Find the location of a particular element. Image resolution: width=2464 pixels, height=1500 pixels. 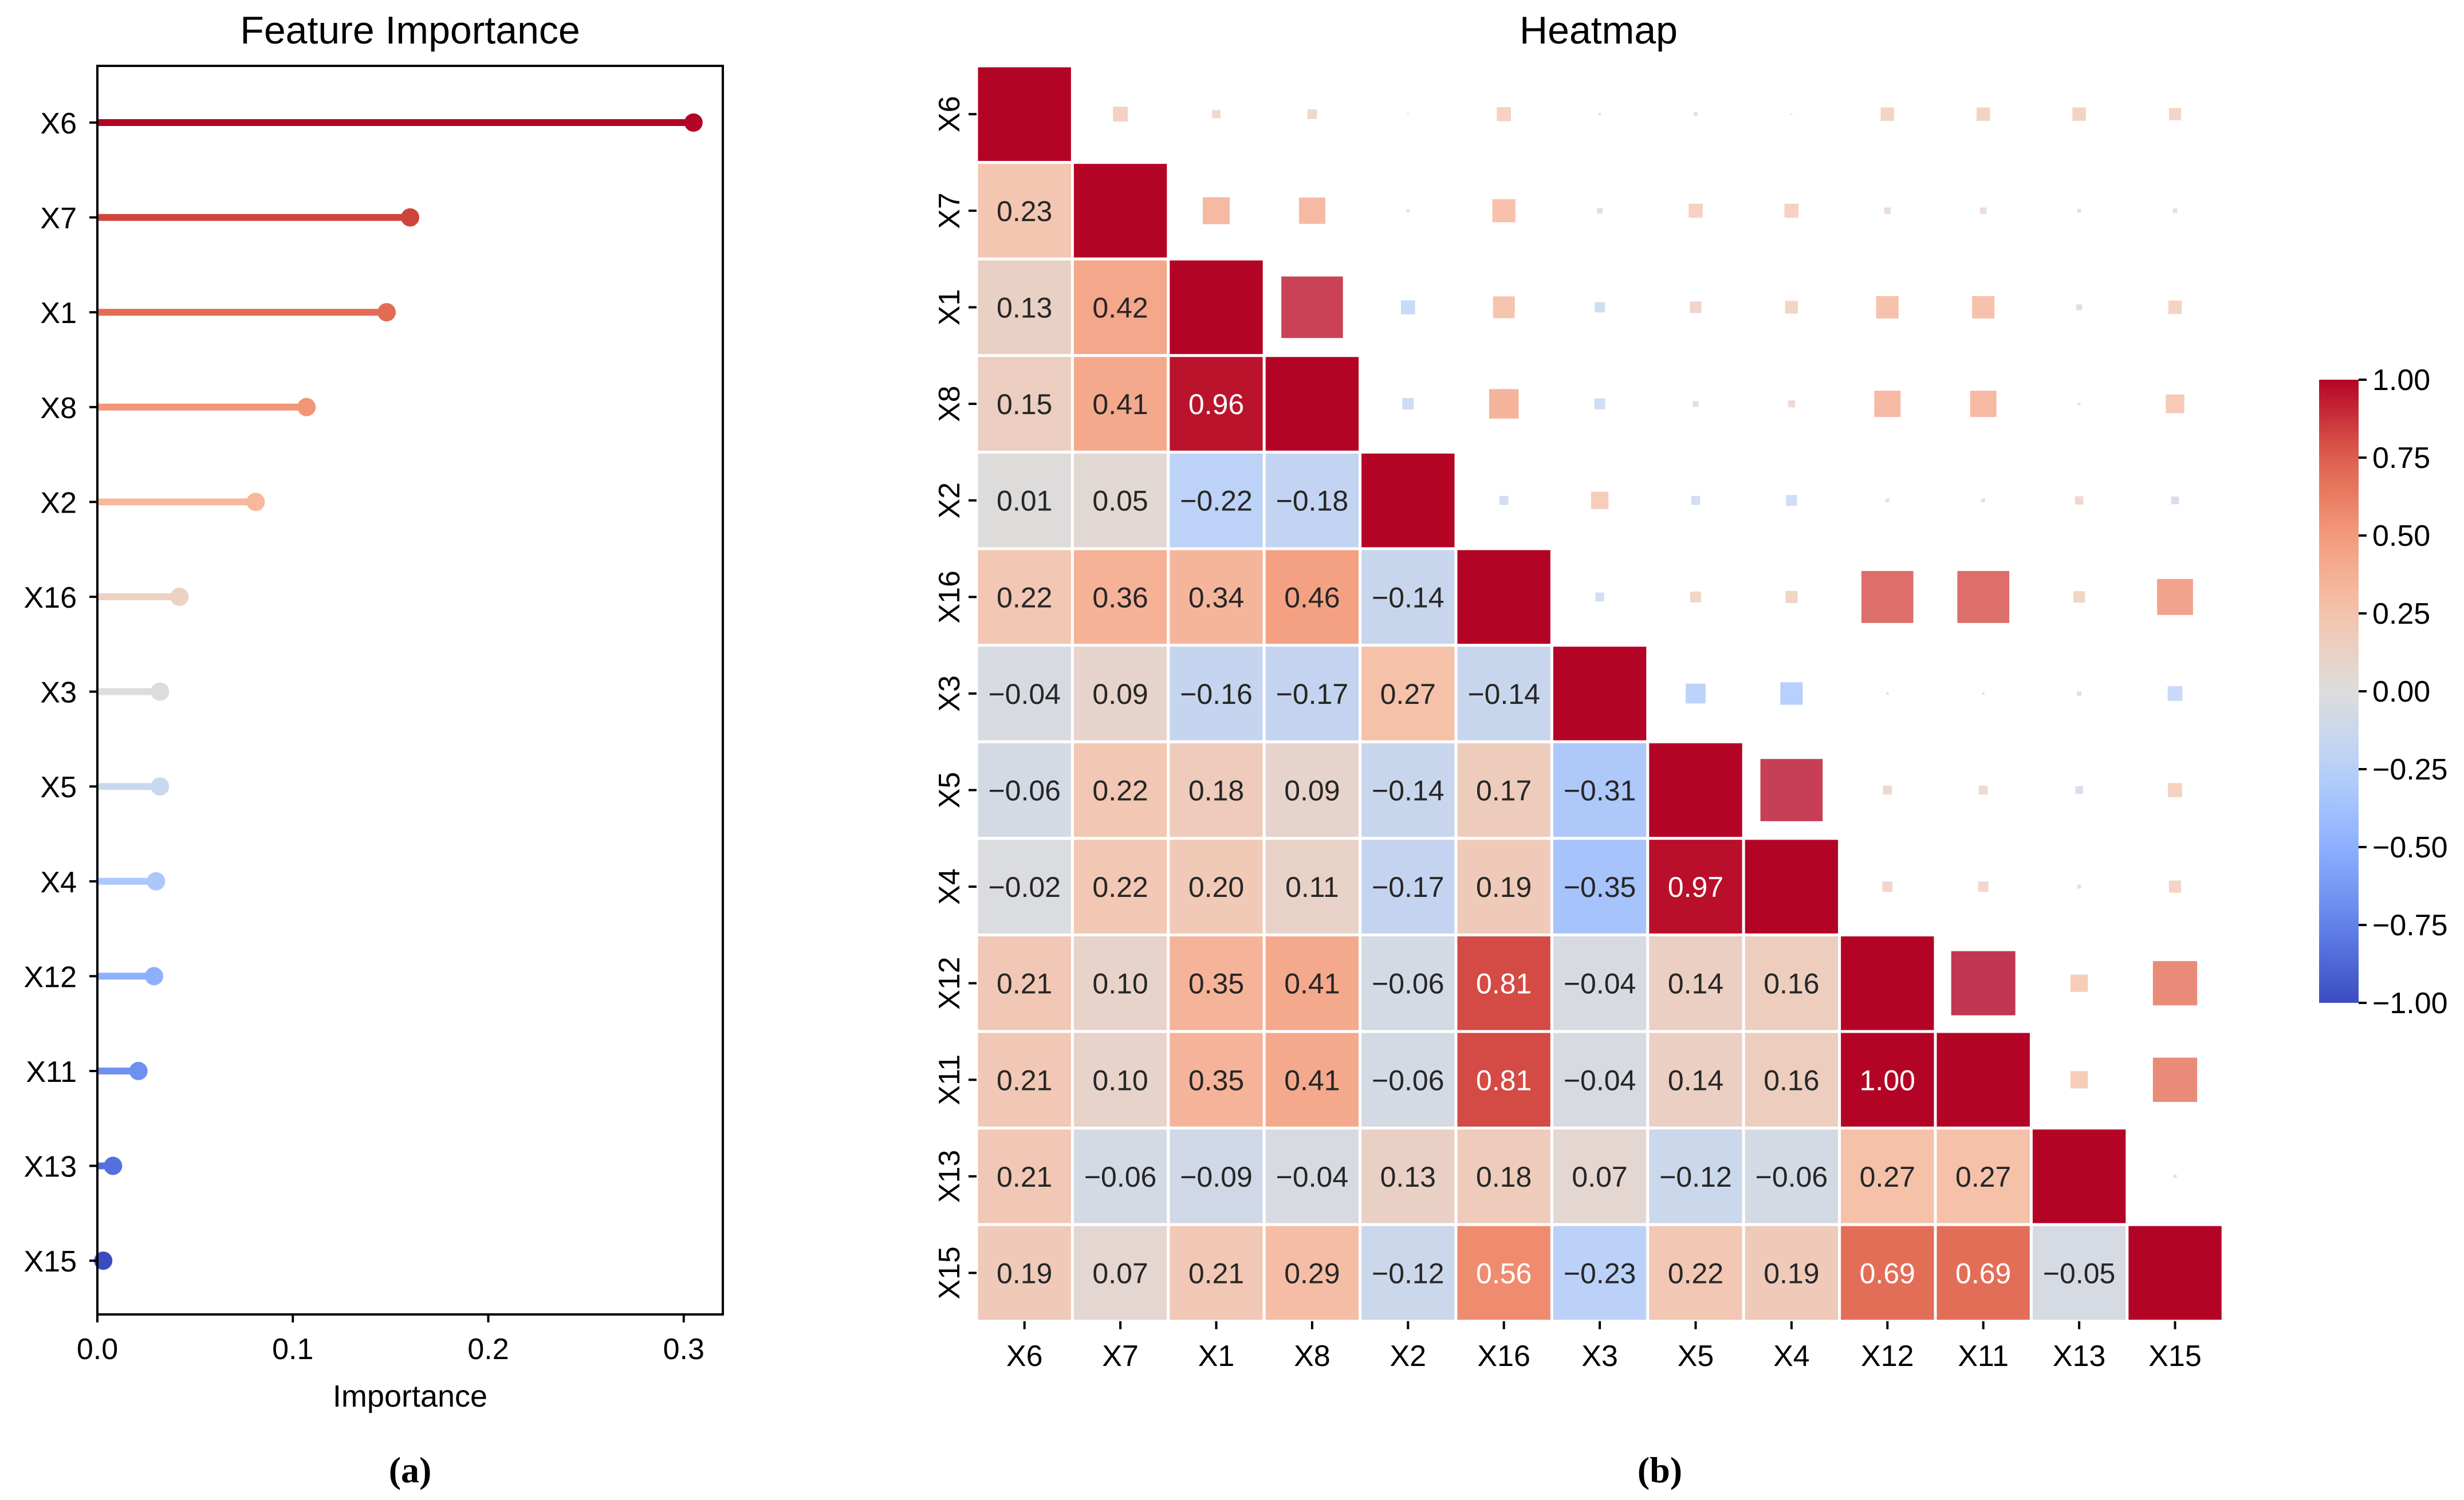

heatmap-value: 0.17 is located at coordinates (1504, 791).